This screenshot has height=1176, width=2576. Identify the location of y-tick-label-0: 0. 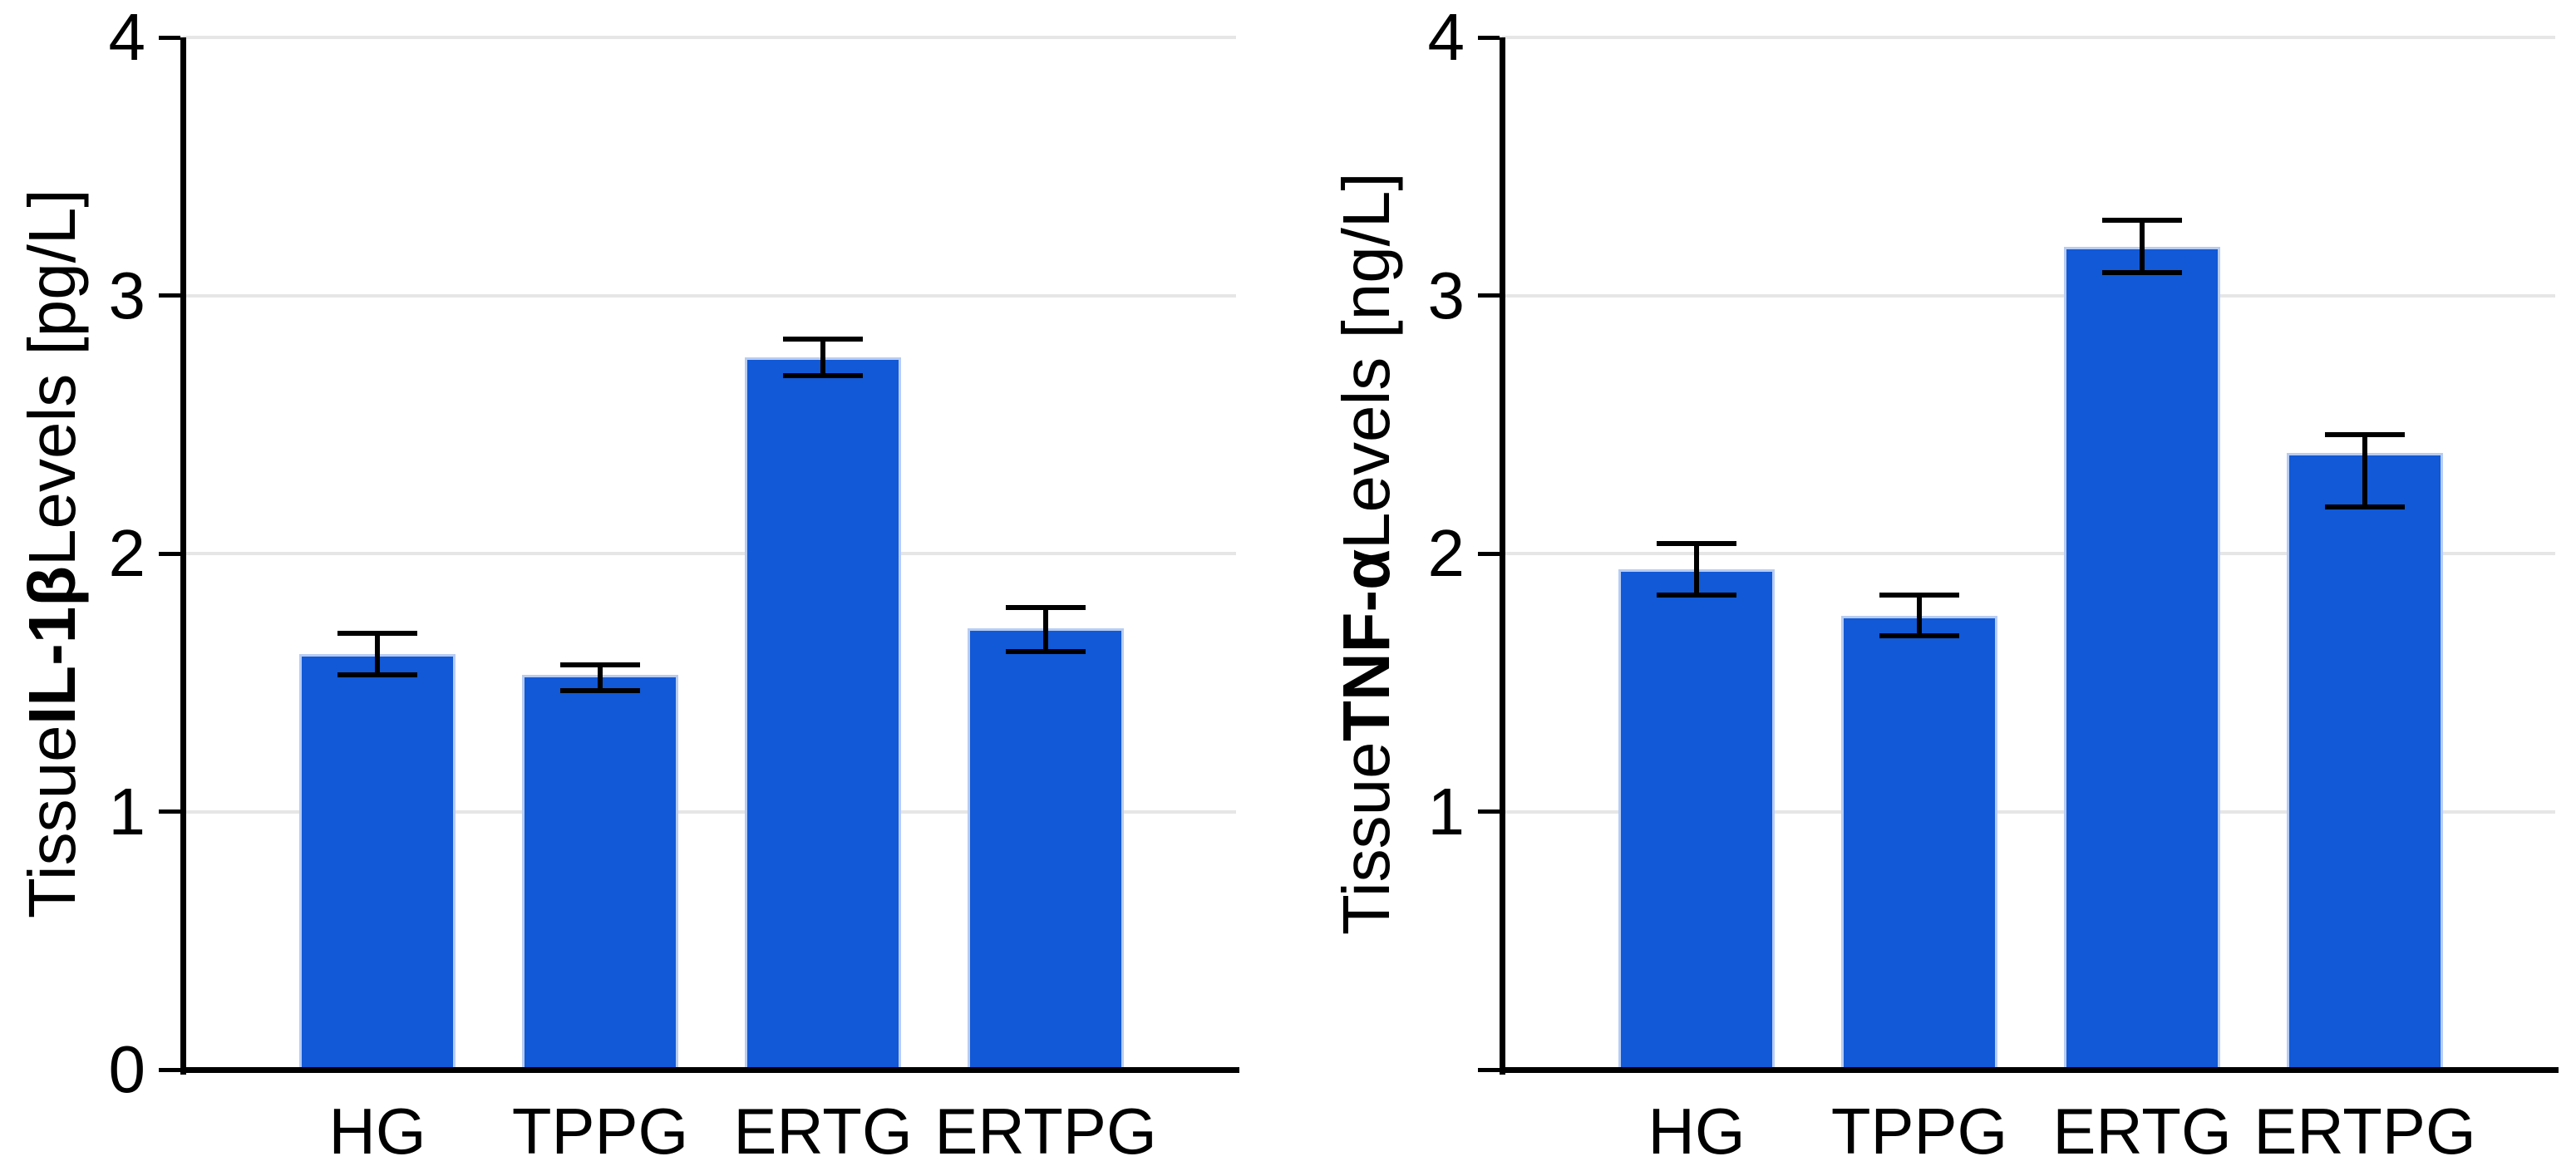
(127, 1069).